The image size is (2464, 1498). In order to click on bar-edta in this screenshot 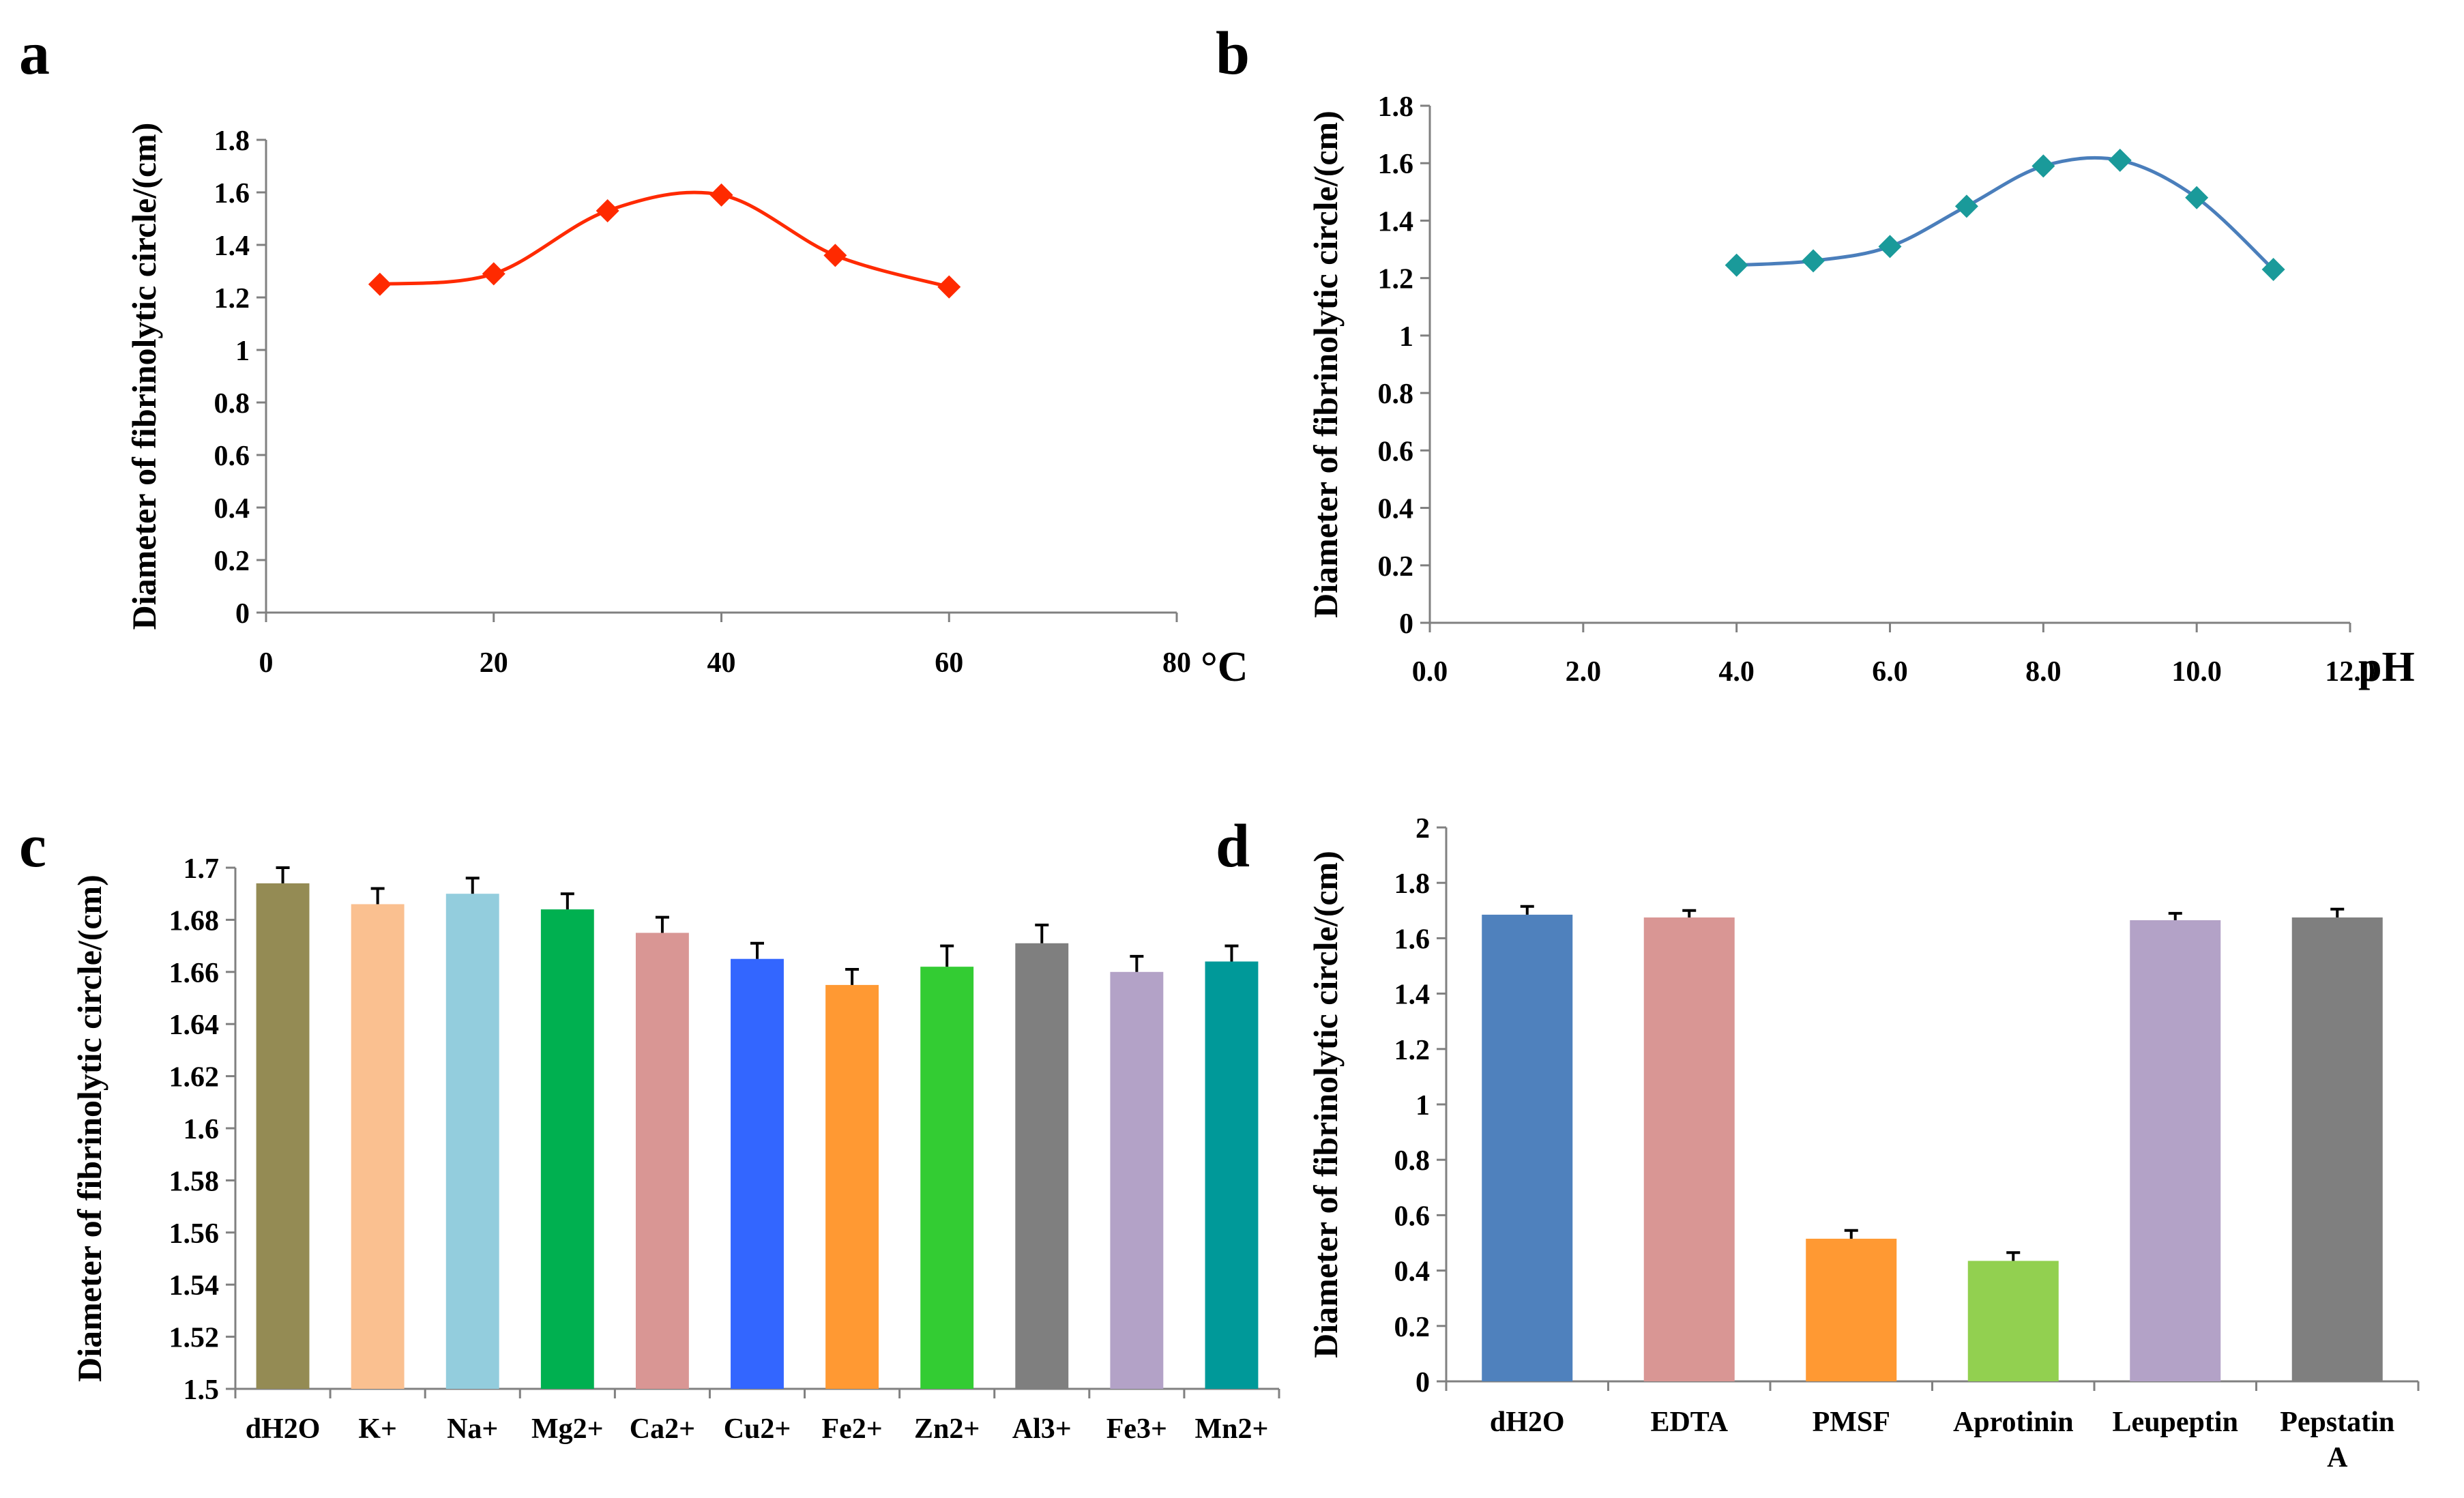, I will do `click(1689, 1149)`.